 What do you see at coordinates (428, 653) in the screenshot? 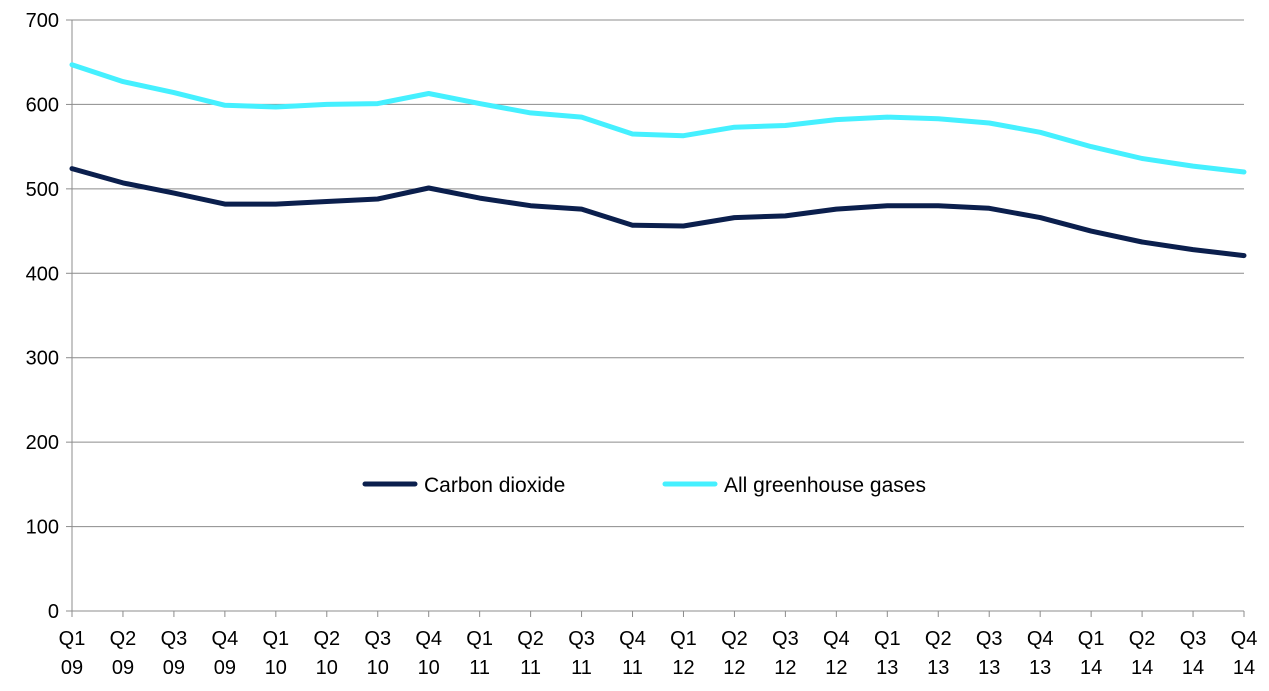
I see `x-tick-label: Q4 10` at bounding box center [428, 653].